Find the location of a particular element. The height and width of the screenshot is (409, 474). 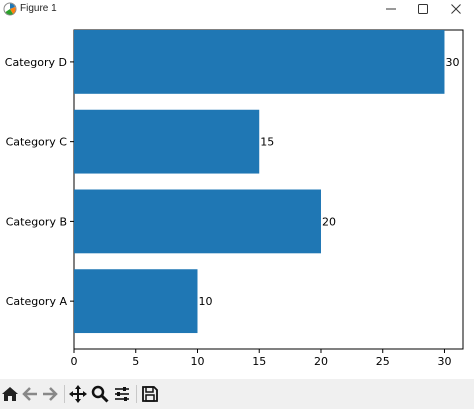

x-tick-label: 10 is located at coordinates (197, 361).